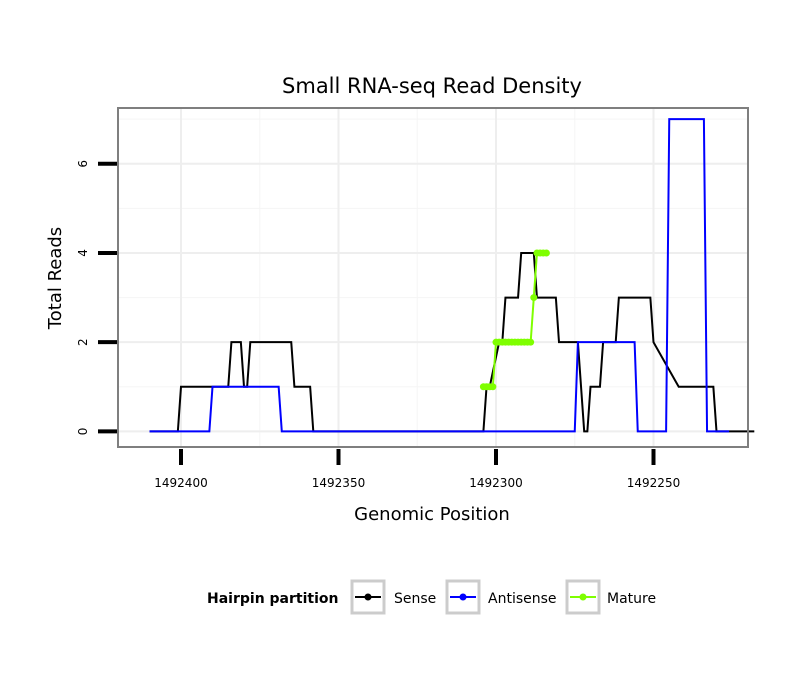  What do you see at coordinates (495, 483) in the screenshot?
I see `x-tick-label: 1492300` at bounding box center [495, 483].